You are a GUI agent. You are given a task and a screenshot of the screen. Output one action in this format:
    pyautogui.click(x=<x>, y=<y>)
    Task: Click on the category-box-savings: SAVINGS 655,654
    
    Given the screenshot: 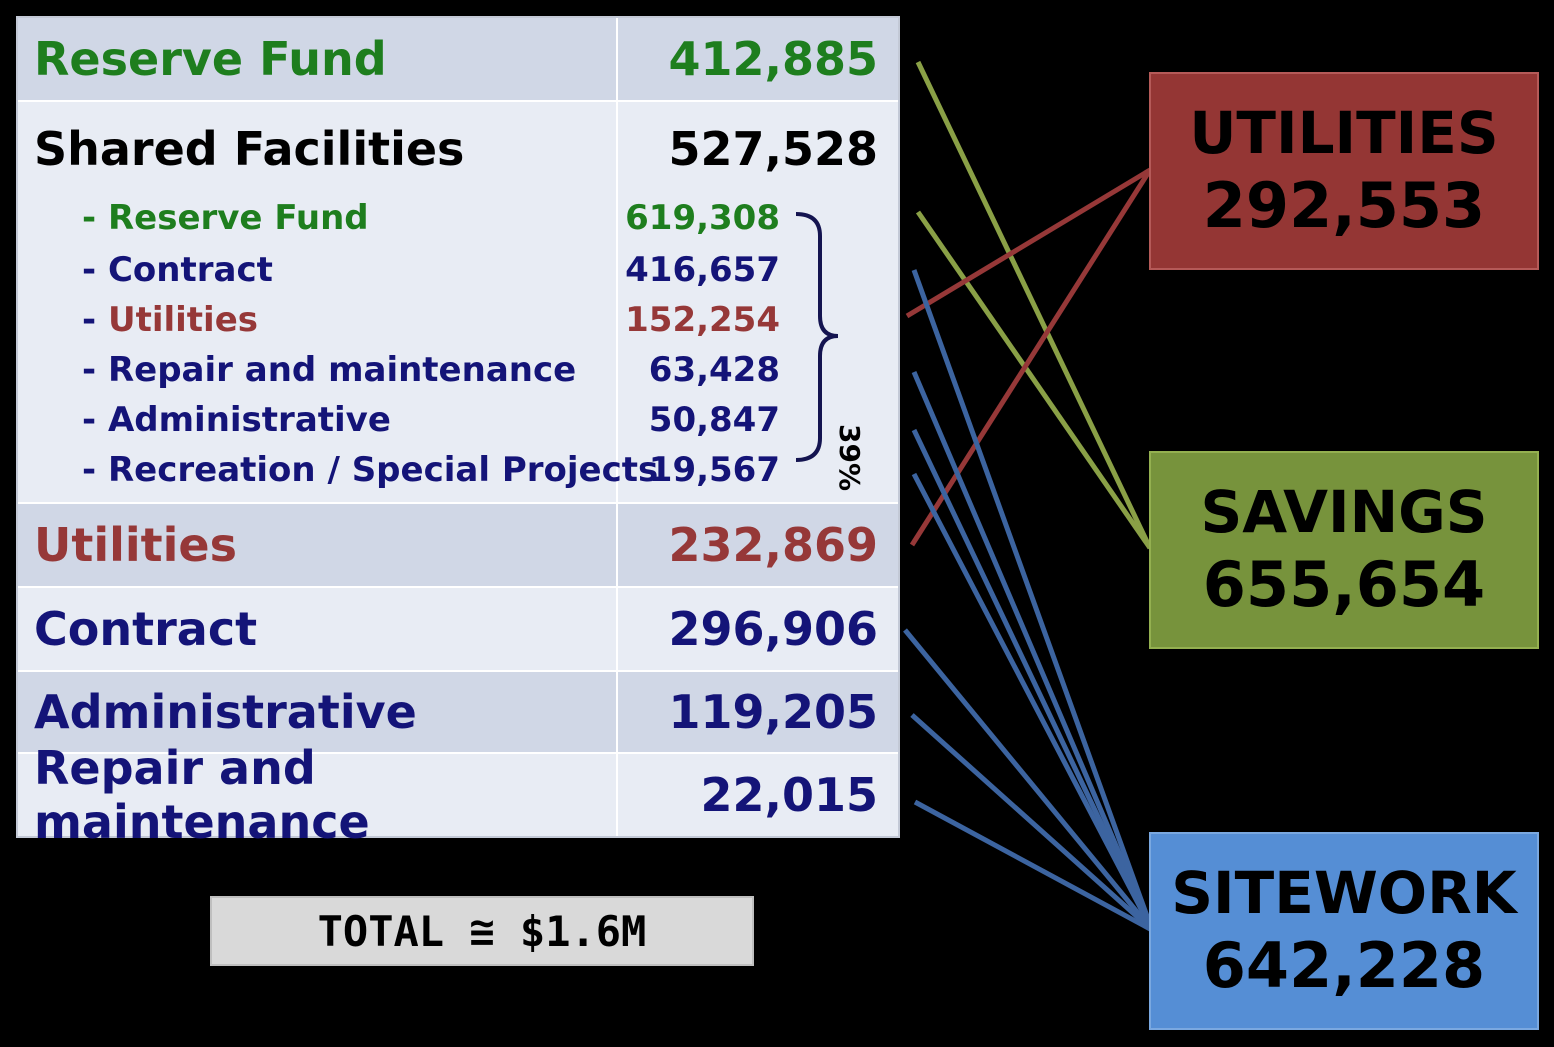 What is the action you would take?
    pyautogui.click(x=1344, y=550)
    